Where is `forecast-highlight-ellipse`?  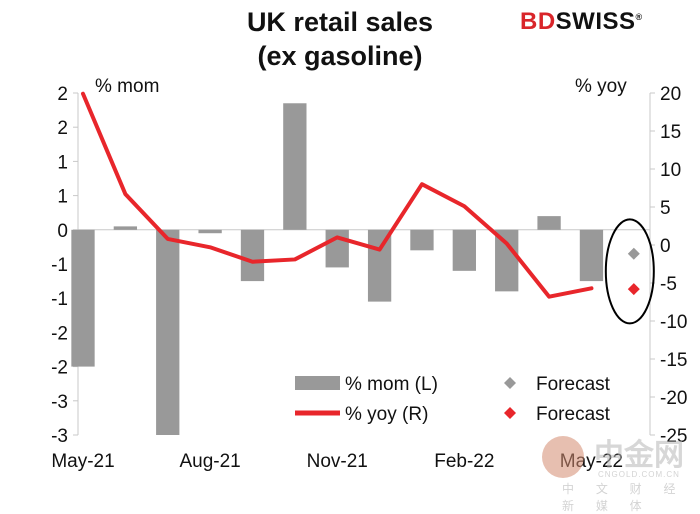 forecast-highlight-ellipse is located at coordinates (629, 271).